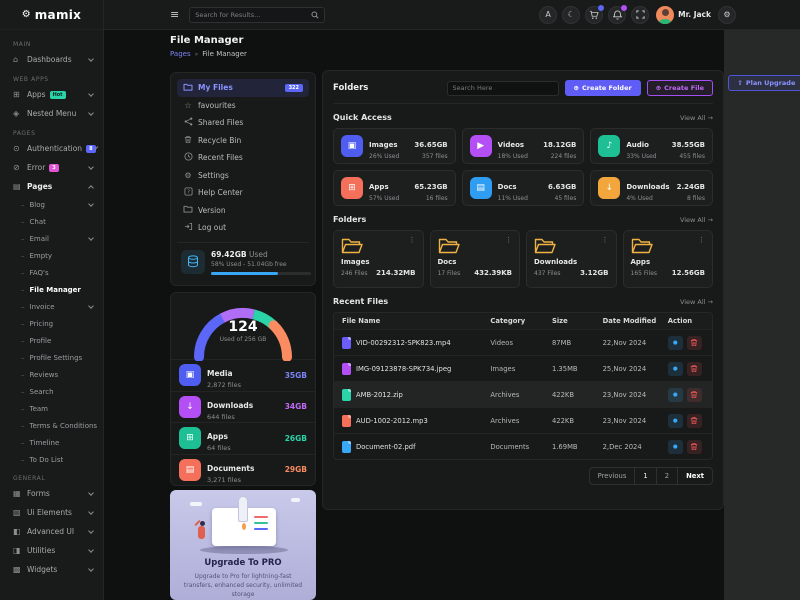 The height and width of the screenshot is (600, 800). Describe the element at coordinates (51, 531) in the screenshot. I see `sidebar-item-advanced-ui: ◧ Advanced UI` at that location.